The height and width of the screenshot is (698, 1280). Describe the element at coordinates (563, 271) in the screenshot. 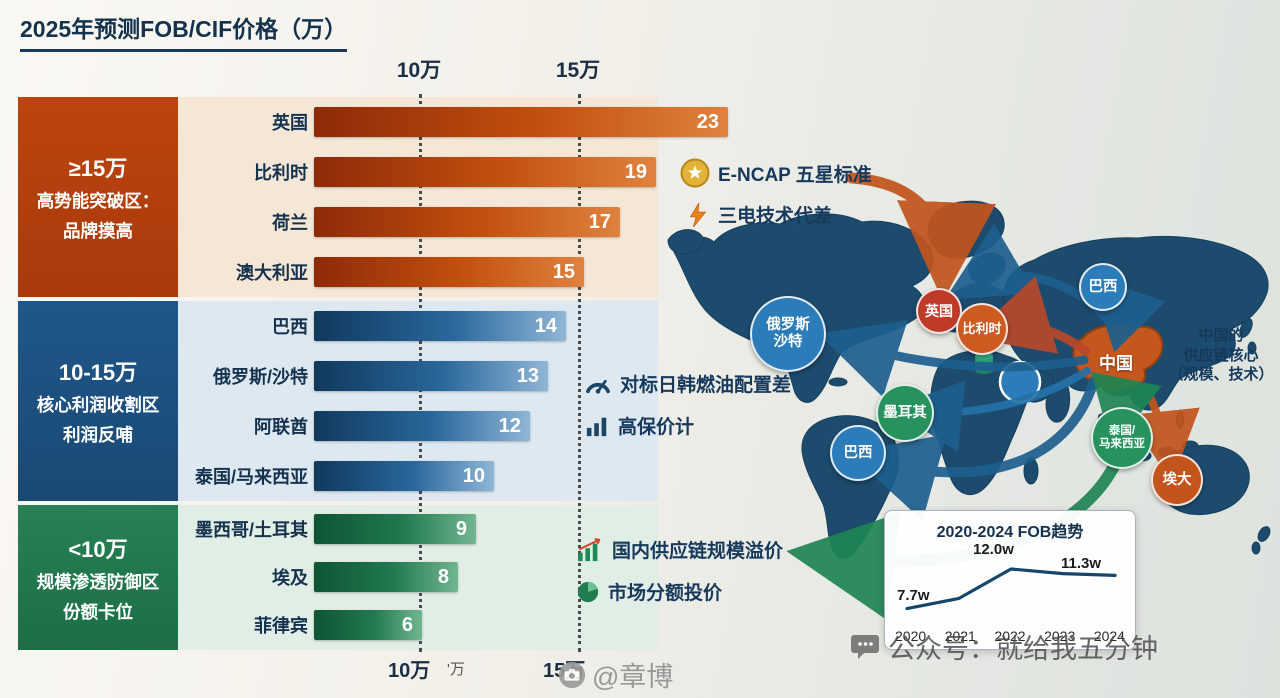

I see `bar-value-label: 15` at that location.